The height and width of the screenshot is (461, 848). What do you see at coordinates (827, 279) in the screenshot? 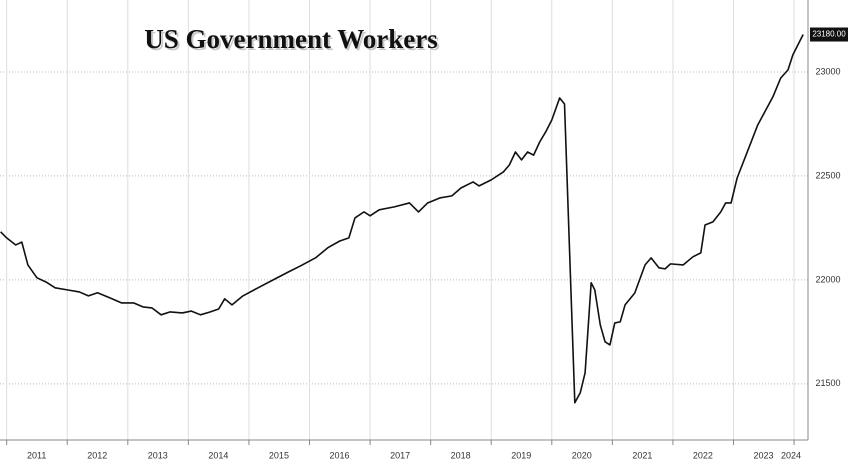
I see `y-tick-label: 22000` at bounding box center [827, 279].